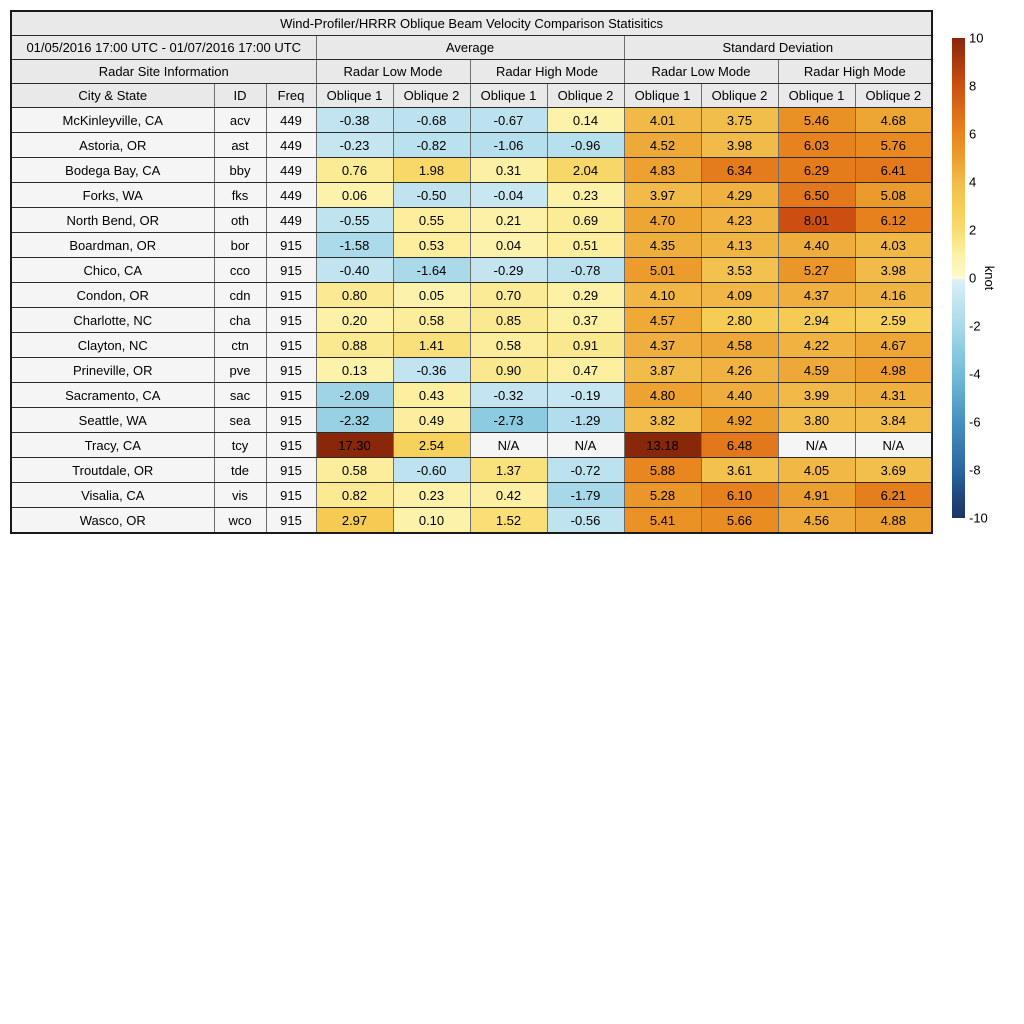 The width and height of the screenshot is (1024, 1024). Describe the element at coordinates (585, 270) in the screenshot. I see `value-cell-avg-high-oblique2: -0.78` at that location.